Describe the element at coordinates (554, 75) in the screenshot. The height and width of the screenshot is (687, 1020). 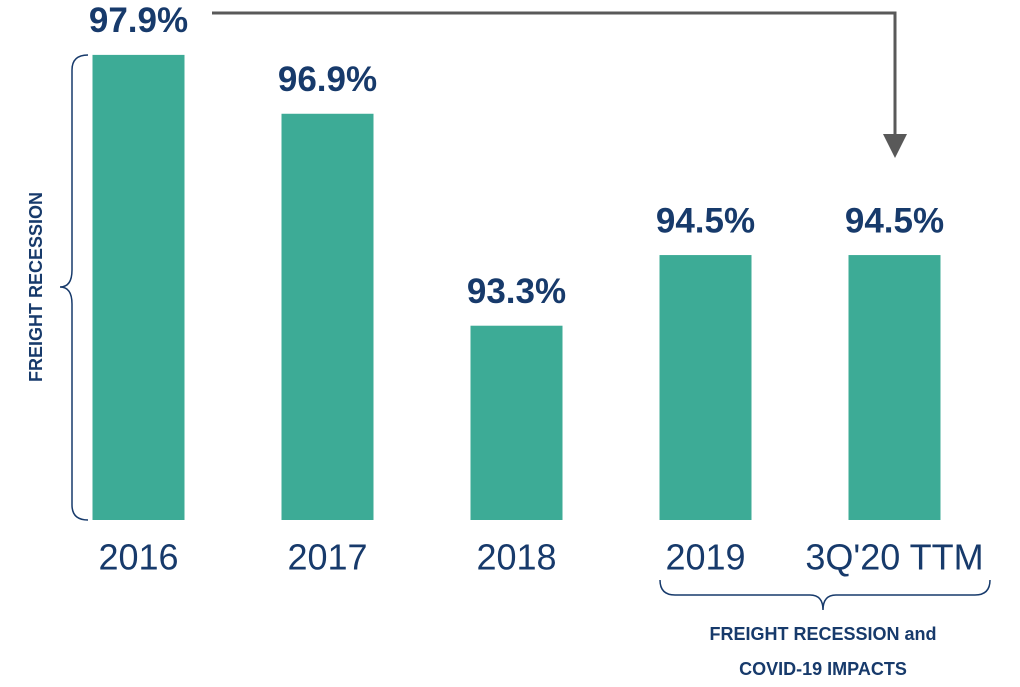
I see `arrow-line` at that location.